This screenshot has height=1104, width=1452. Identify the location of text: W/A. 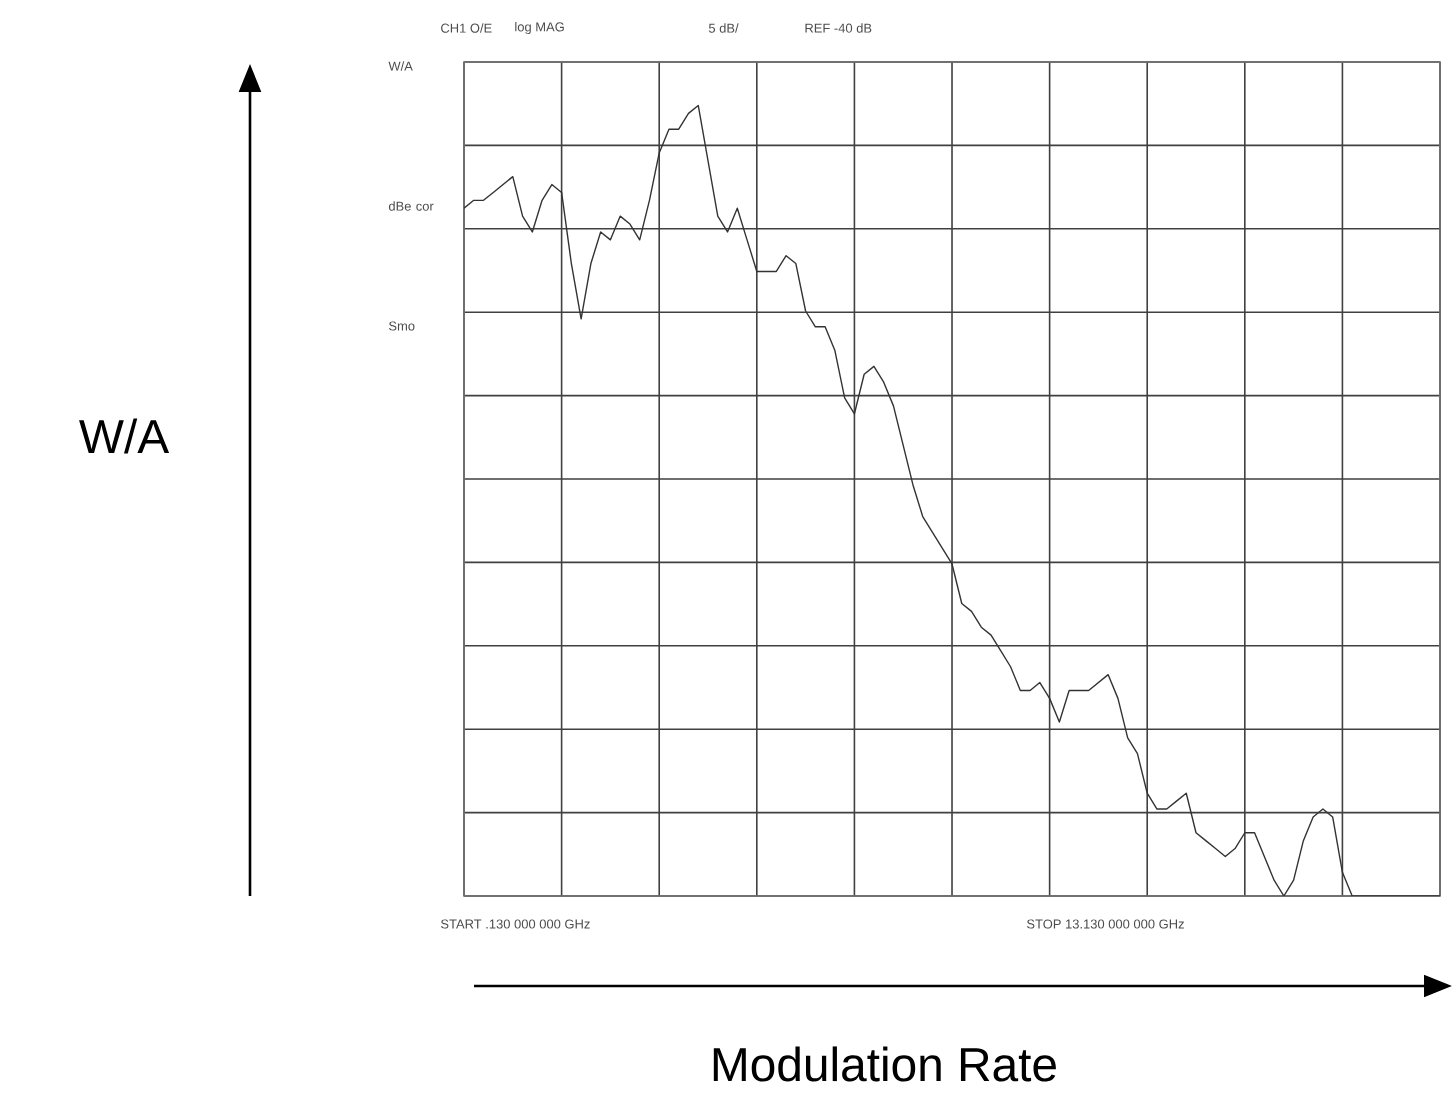
(124, 436).